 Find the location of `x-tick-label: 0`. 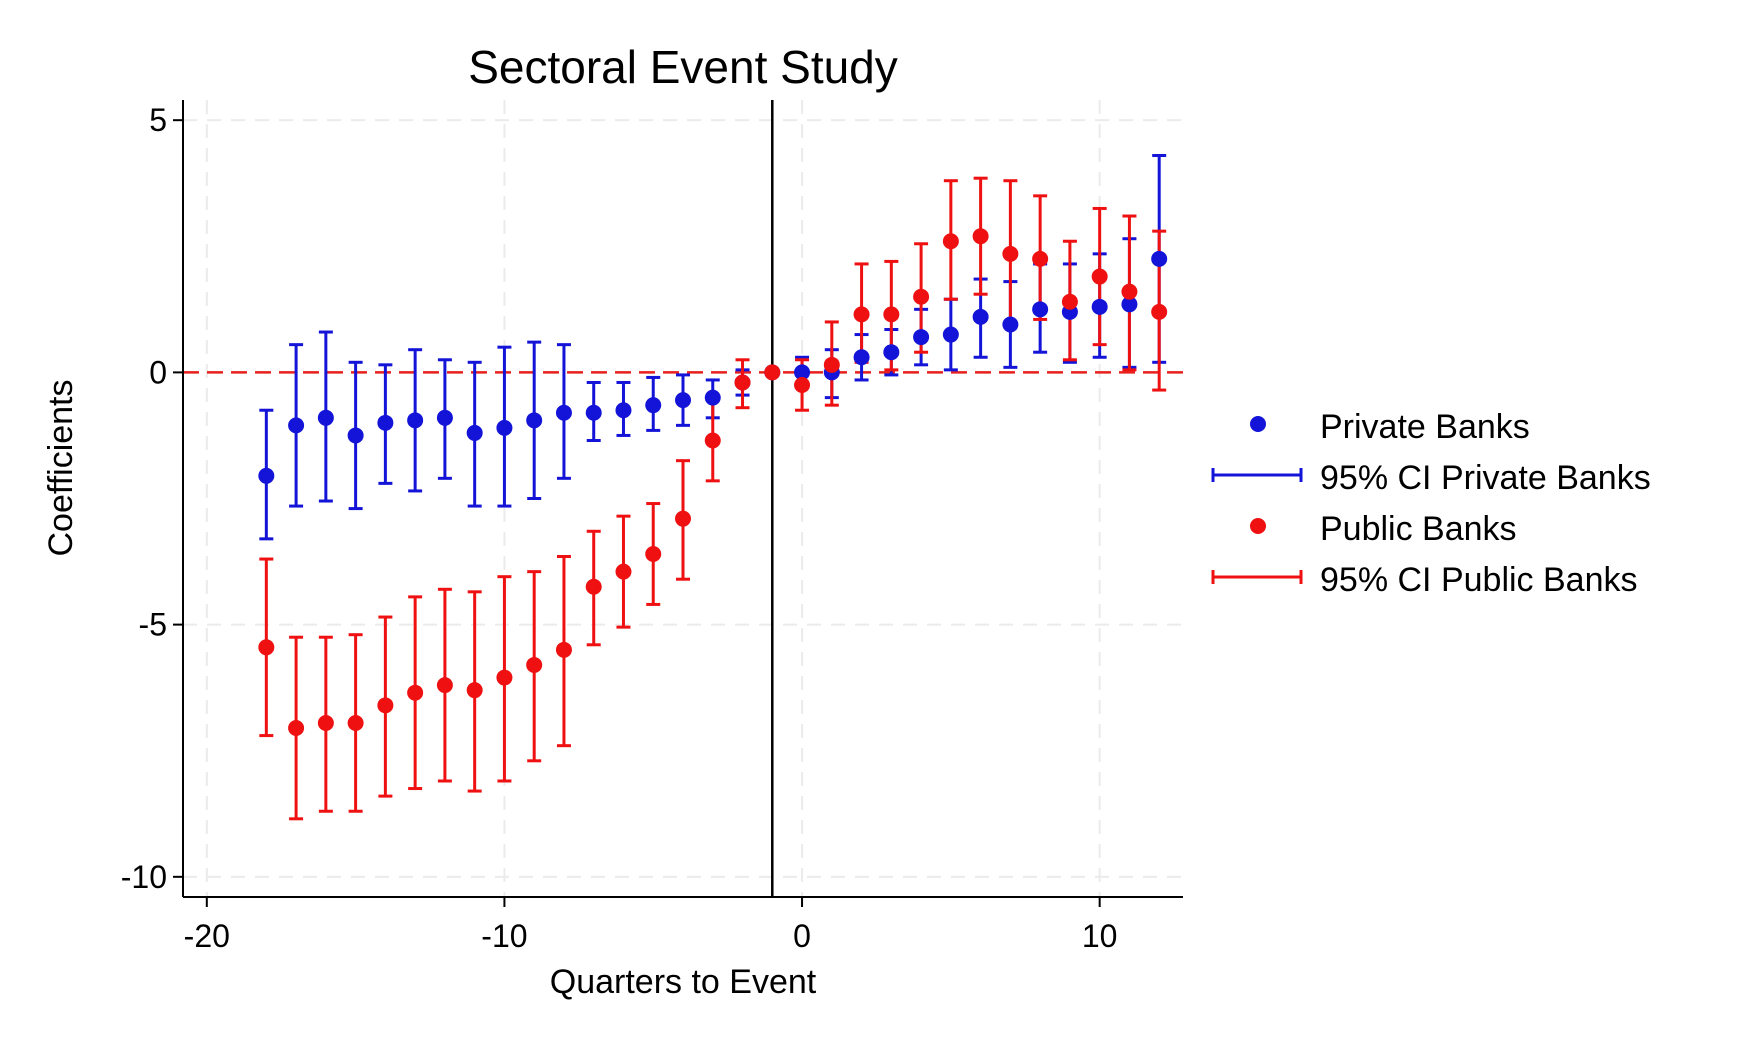

x-tick-label: 0 is located at coordinates (802, 936).